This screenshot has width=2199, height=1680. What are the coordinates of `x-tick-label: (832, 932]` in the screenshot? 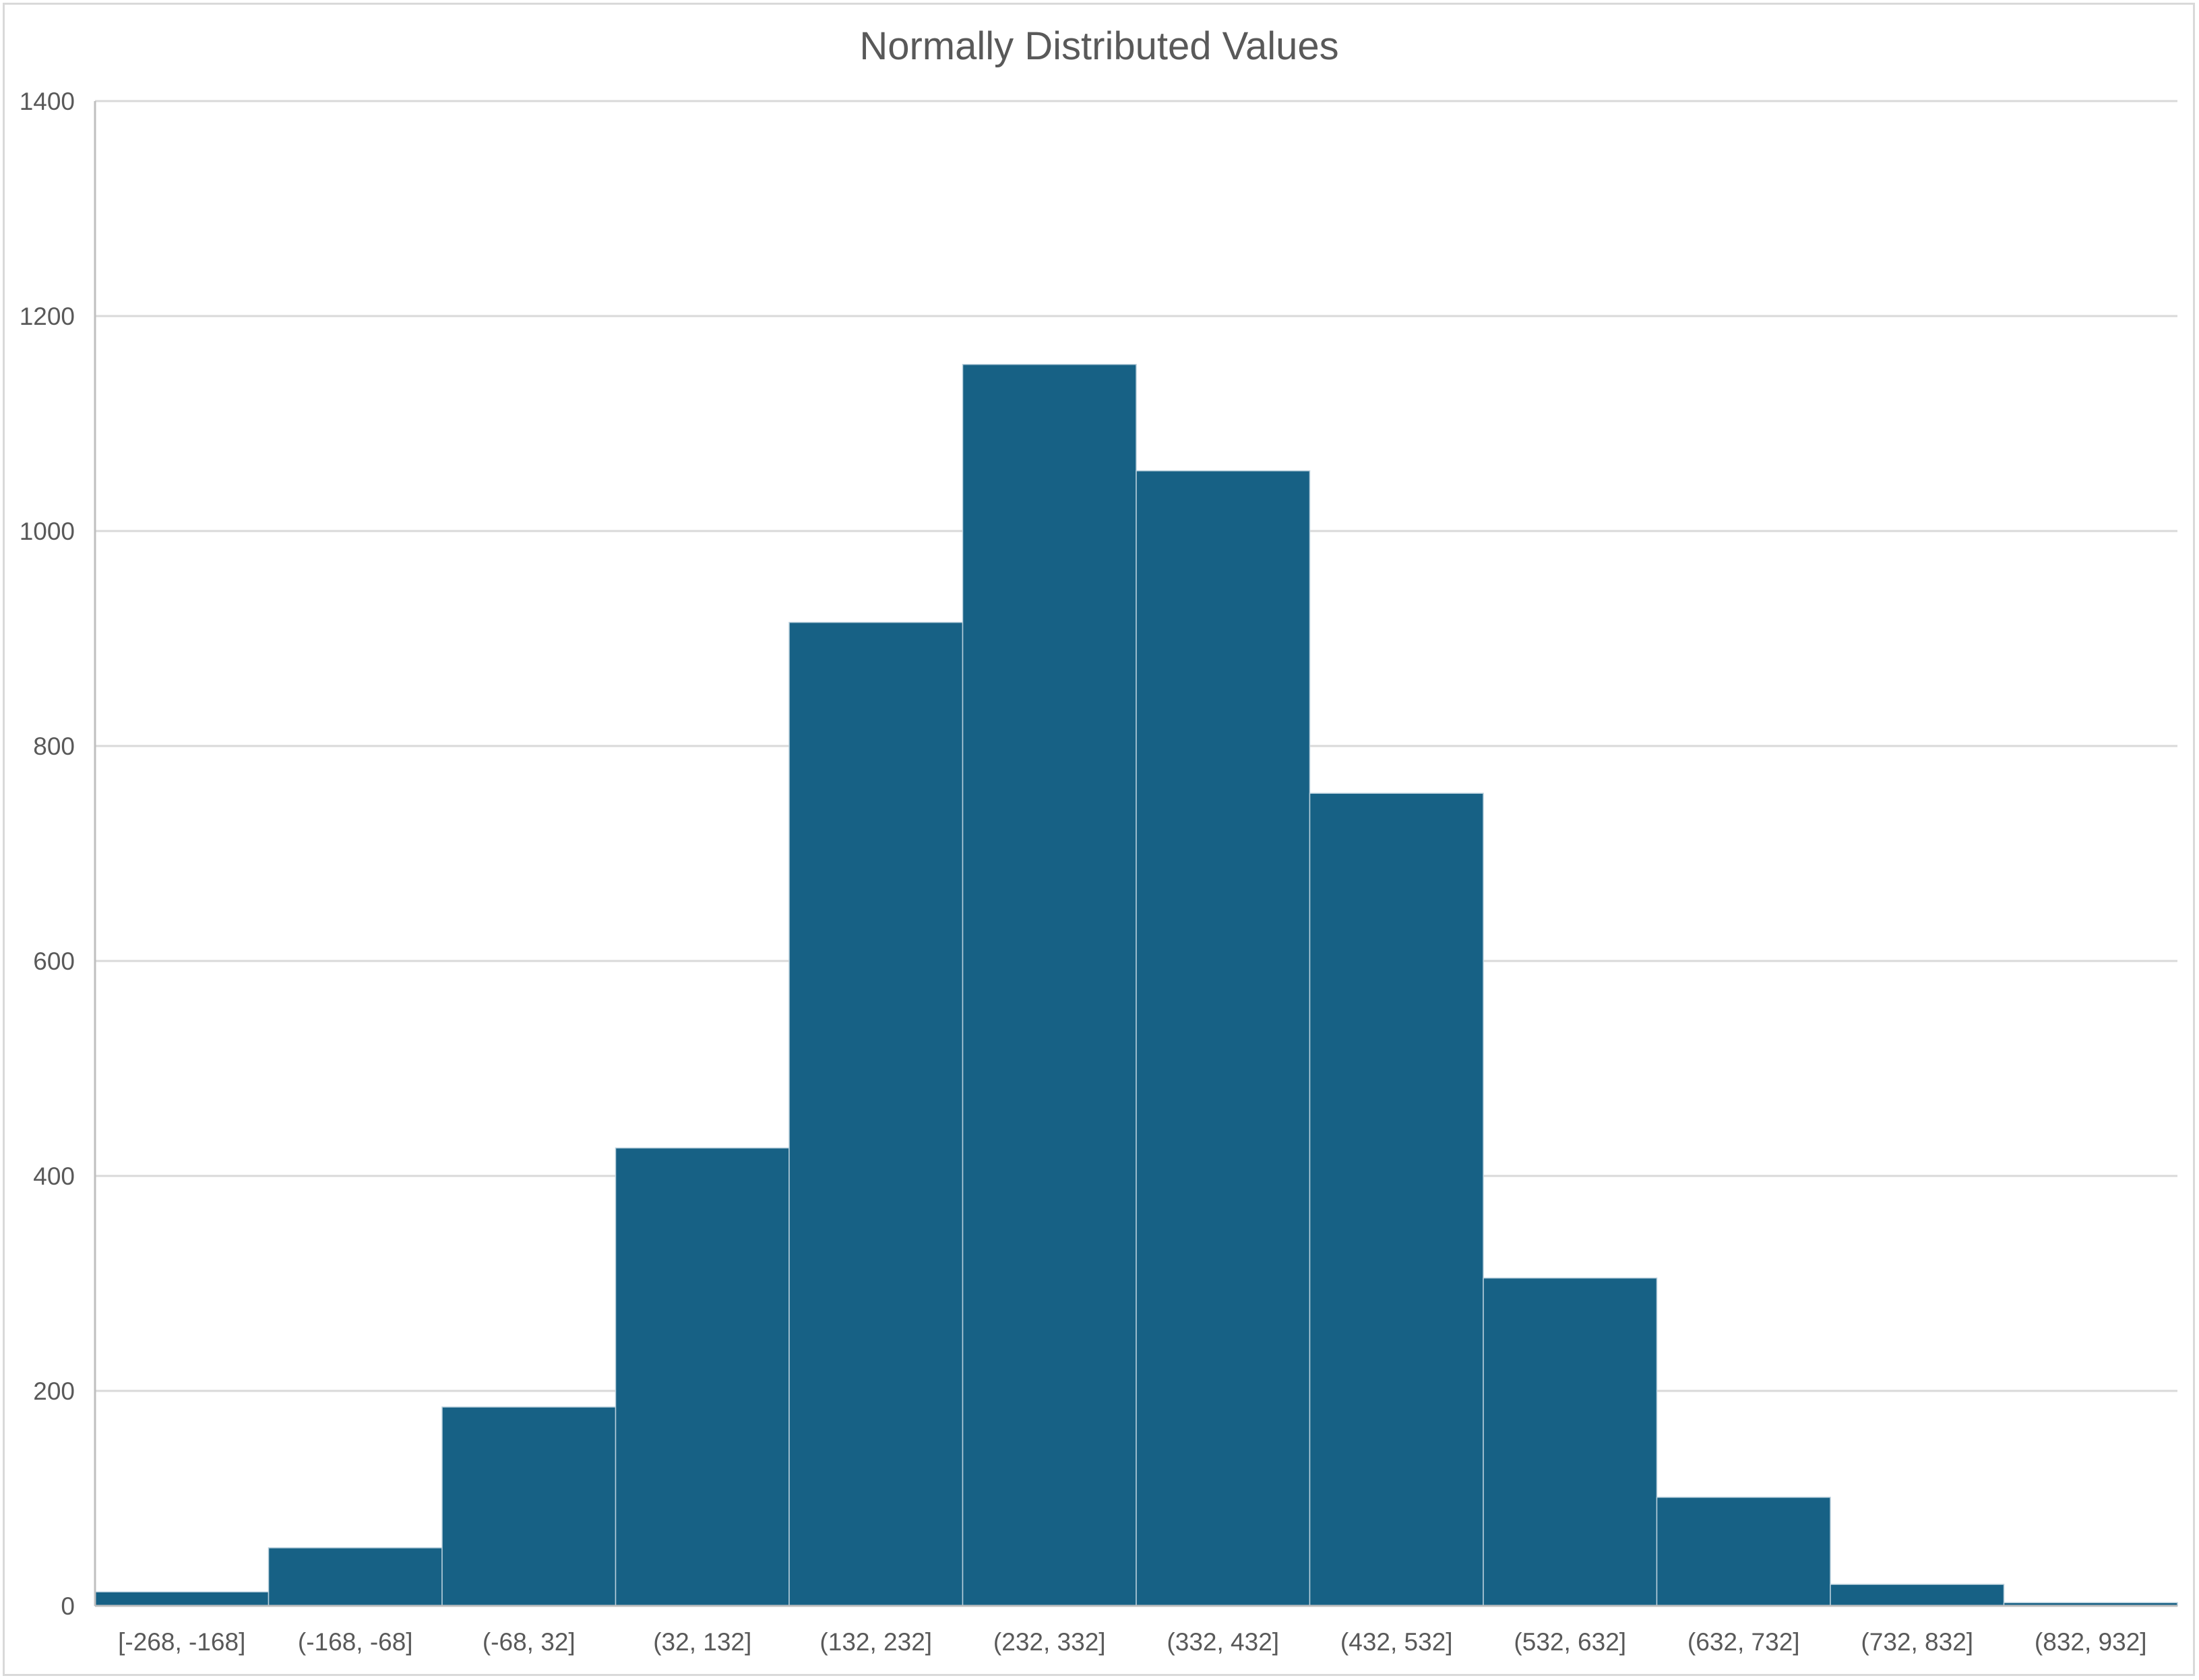 It's located at (2091, 1642).